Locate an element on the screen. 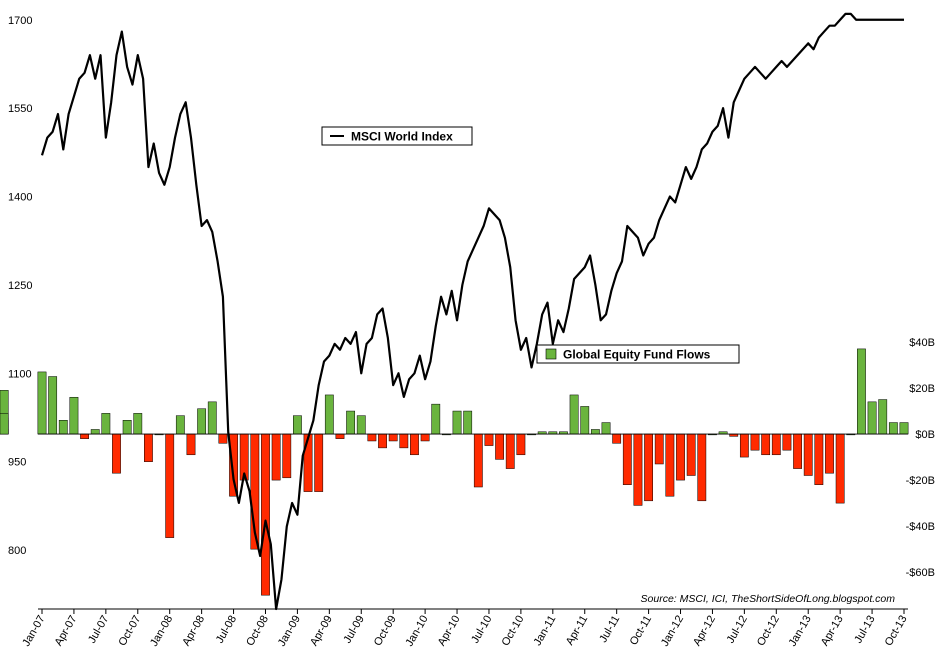  right-axis-tick-label: -$60B is located at coordinates (920, 573).